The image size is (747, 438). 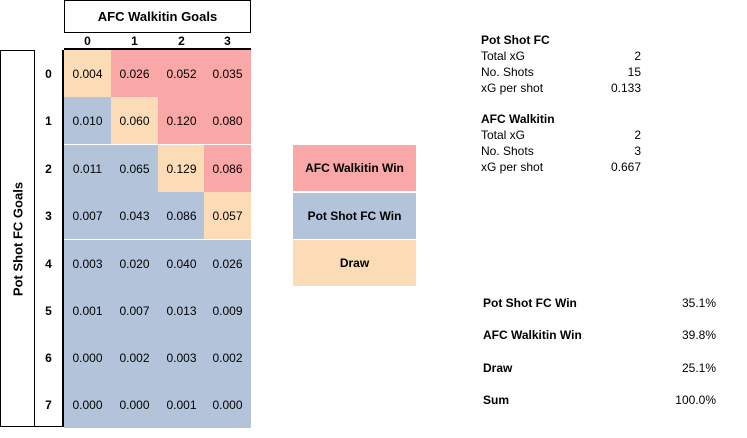 I want to click on heatmap-cell: 0.035, so click(x=227, y=73).